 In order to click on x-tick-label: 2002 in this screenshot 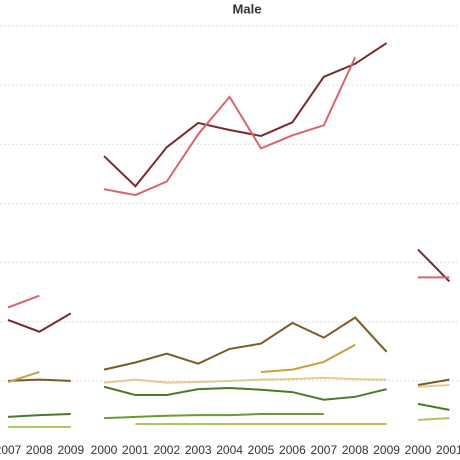, I will do `click(166, 450)`.